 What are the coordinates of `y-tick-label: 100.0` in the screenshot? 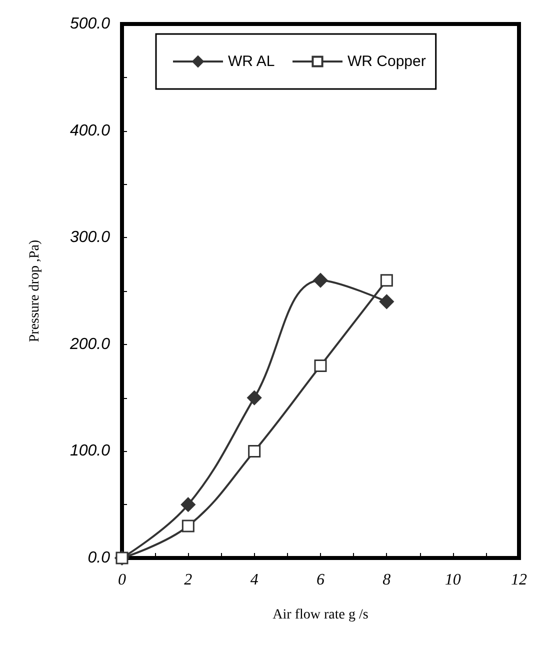 It's located at (90, 451).